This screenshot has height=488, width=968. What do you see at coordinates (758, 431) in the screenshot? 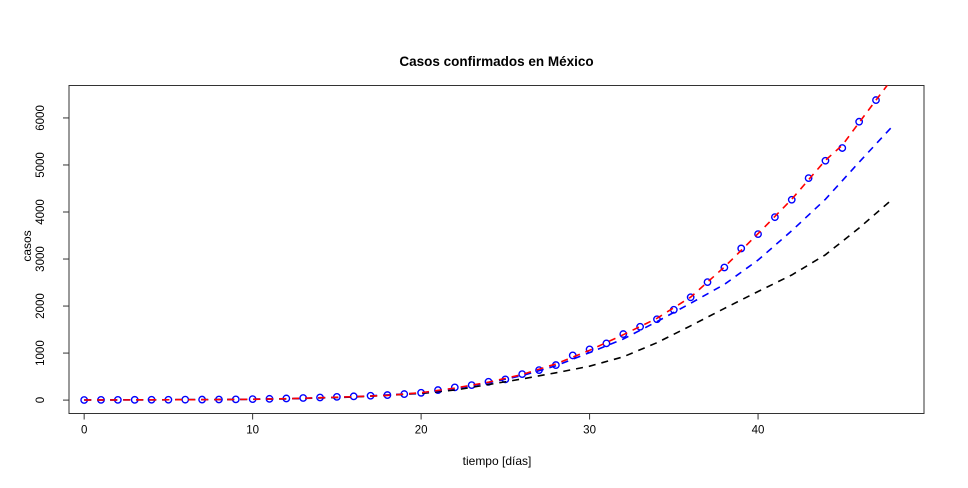
I see `x-tick-label: 40` at bounding box center [758, 431].